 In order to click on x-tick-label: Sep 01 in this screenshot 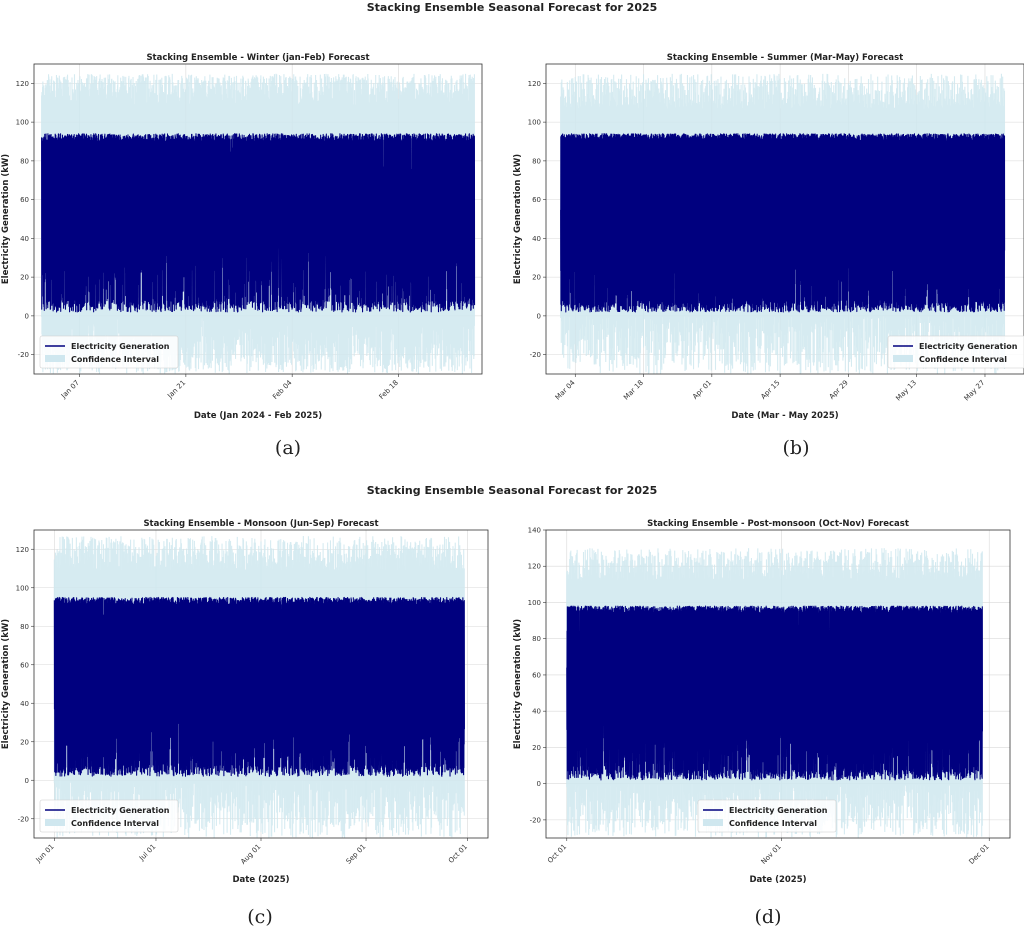, I will do `click(356, 854)`.